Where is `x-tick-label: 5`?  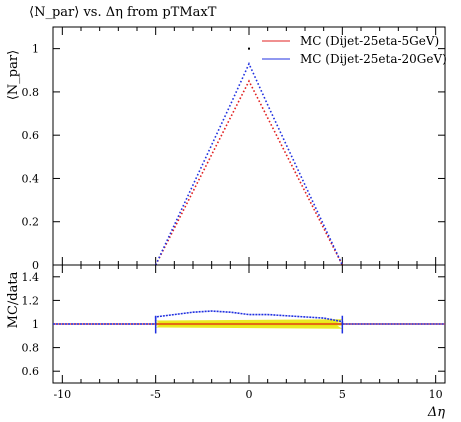
x-tick-label: 5 is located at coordinates (342, 394).